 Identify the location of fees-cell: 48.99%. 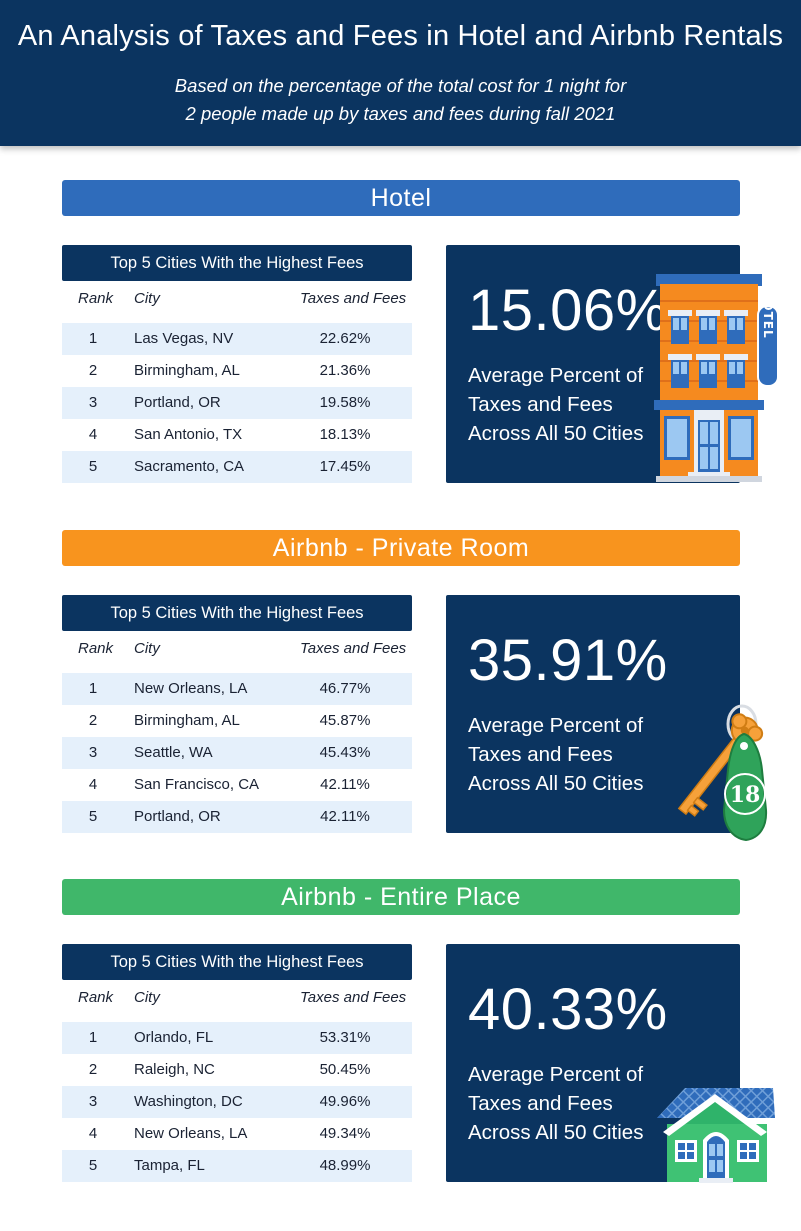
(345, 1165).